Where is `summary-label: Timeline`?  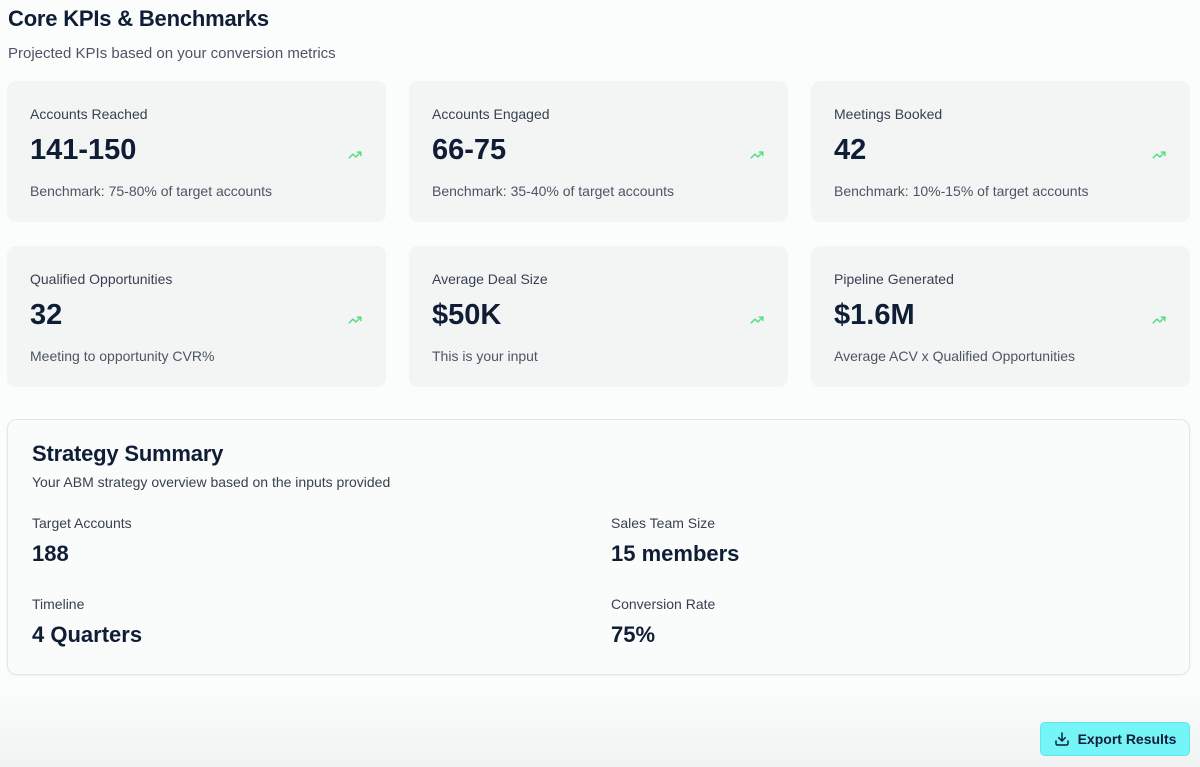
summary-label: Timeline is located at coordinates (58, 604).